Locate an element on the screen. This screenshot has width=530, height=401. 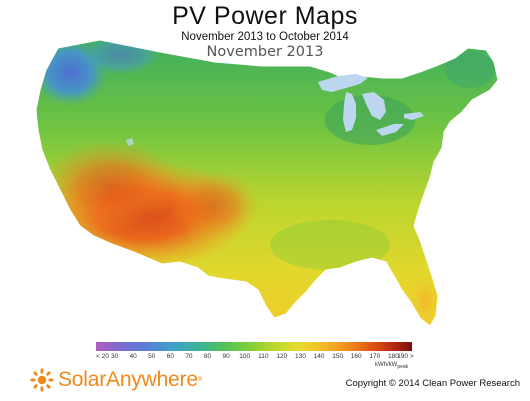
scale-label: 80 is located at coordinates (207, 356).